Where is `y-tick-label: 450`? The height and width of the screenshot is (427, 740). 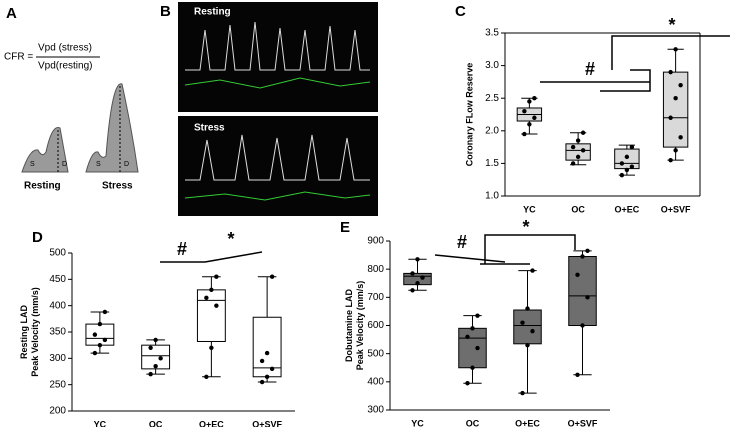 y-tick-label: 450 is located at coordinates (57, 279).